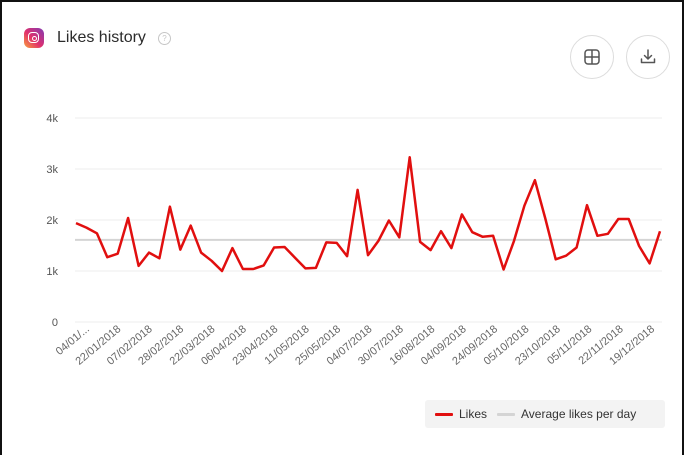  I want to click on y-tick-label: 2k, so click(52, 221).